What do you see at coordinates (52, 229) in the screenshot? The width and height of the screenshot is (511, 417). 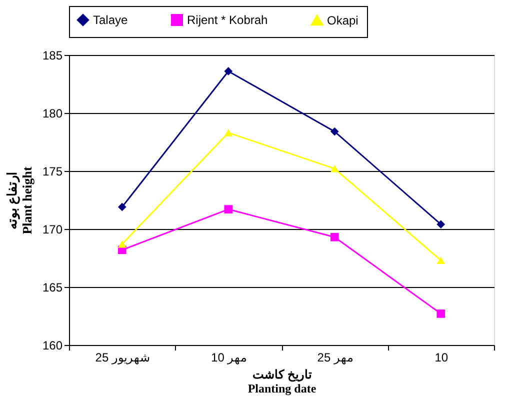 I see `y-tick-label: 170` at bounding box center [52, 229].